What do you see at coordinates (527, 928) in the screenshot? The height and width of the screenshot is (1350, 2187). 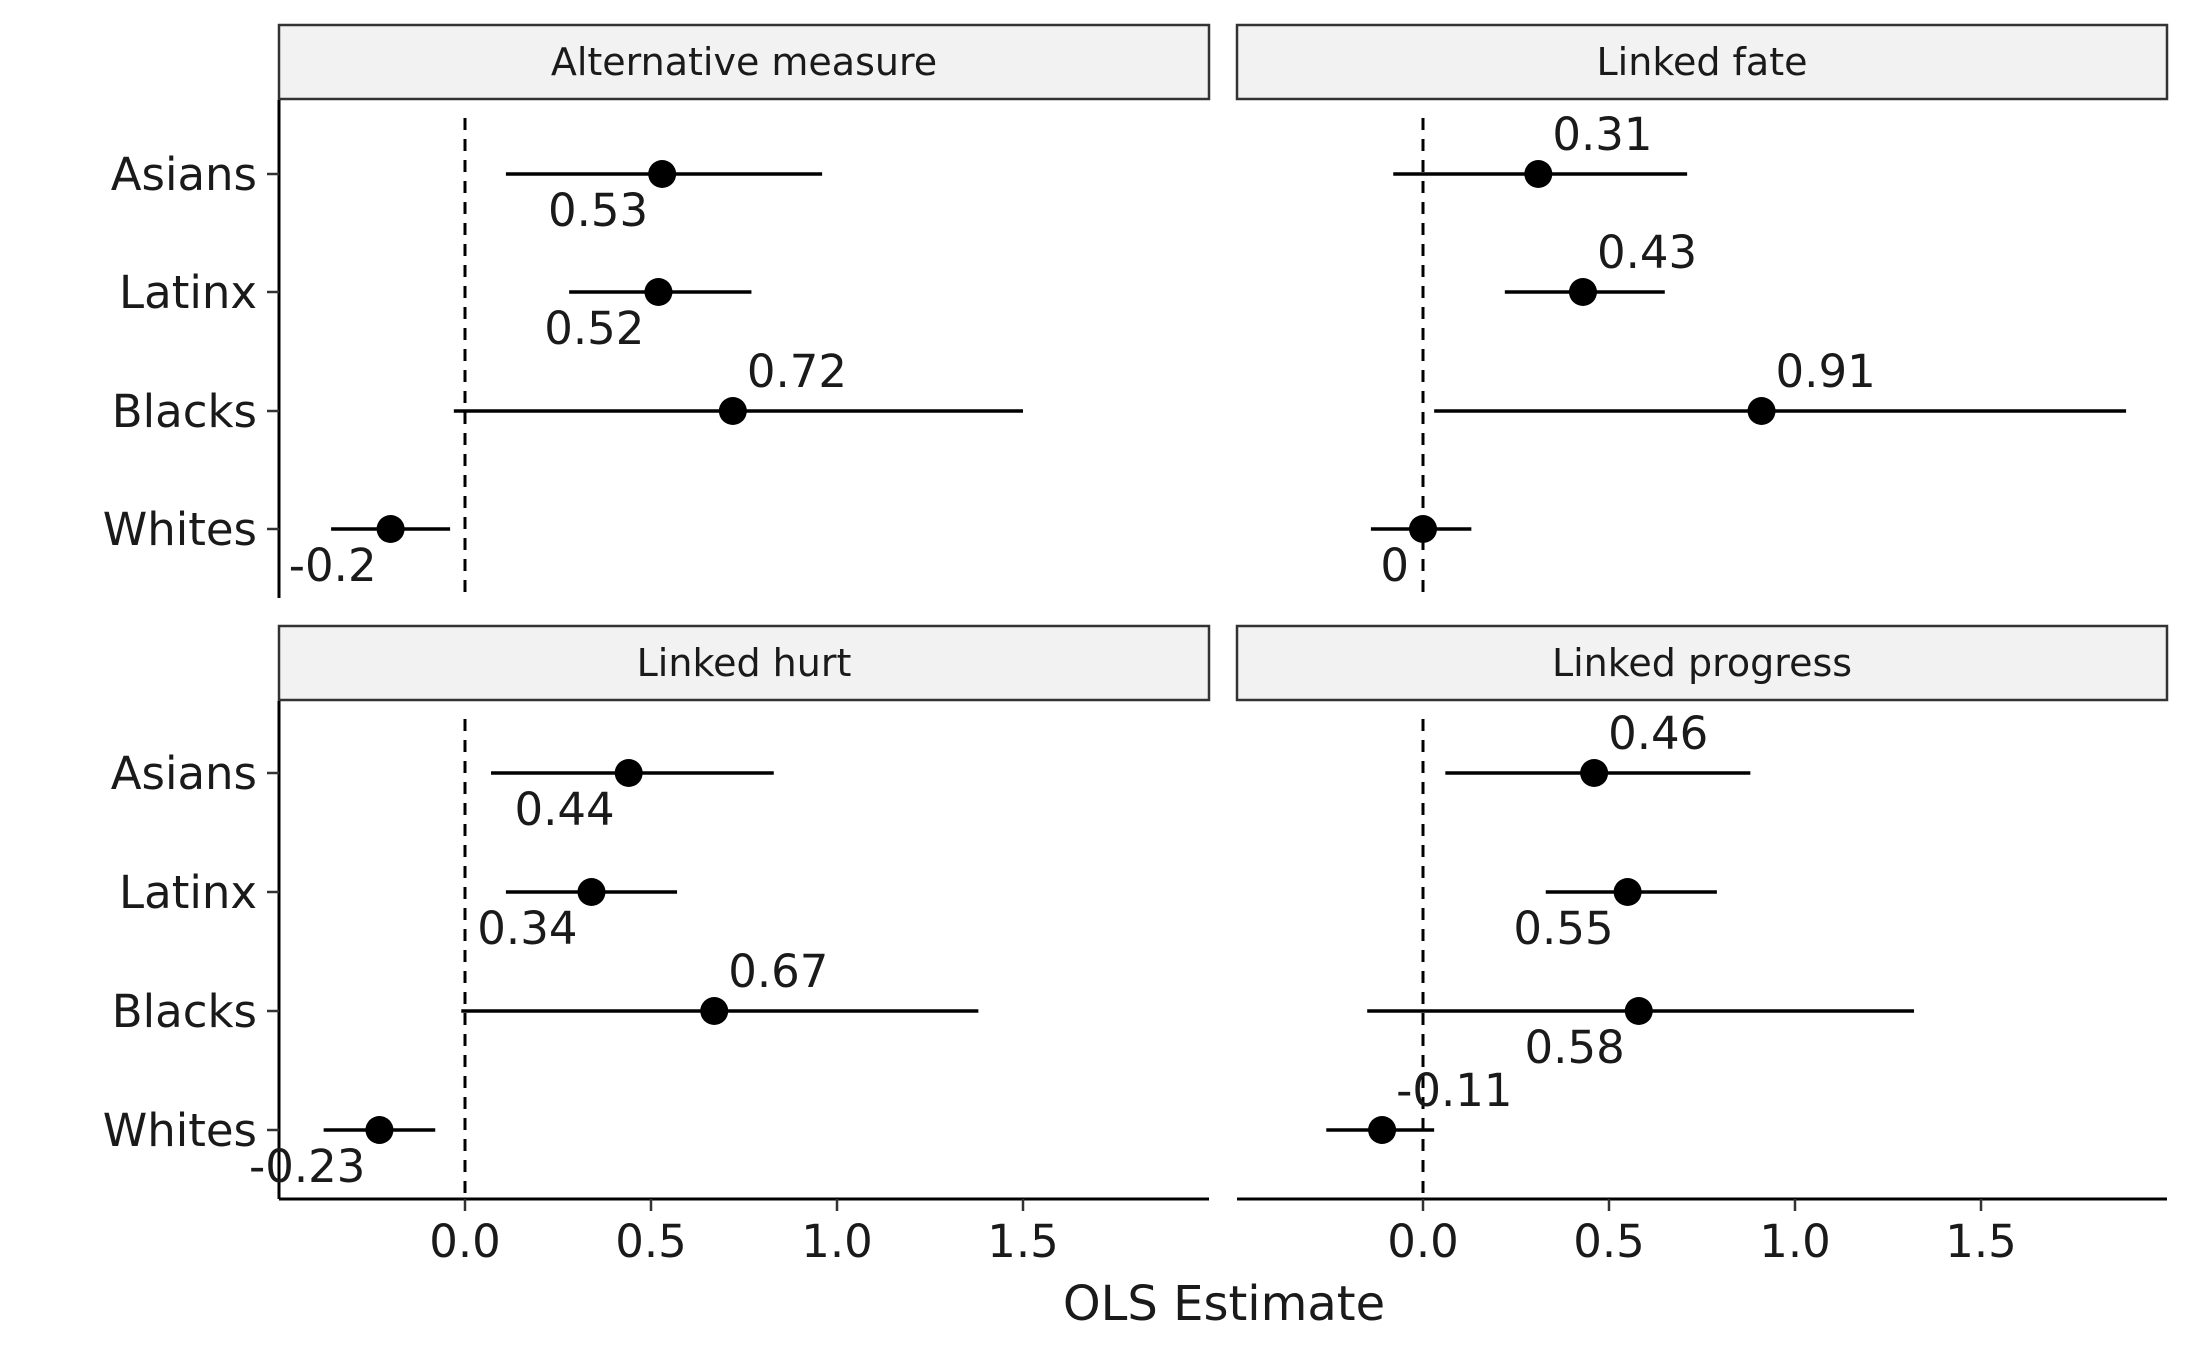 I see `data-label-latinx: 0.34` at bounding box center [527, 928].